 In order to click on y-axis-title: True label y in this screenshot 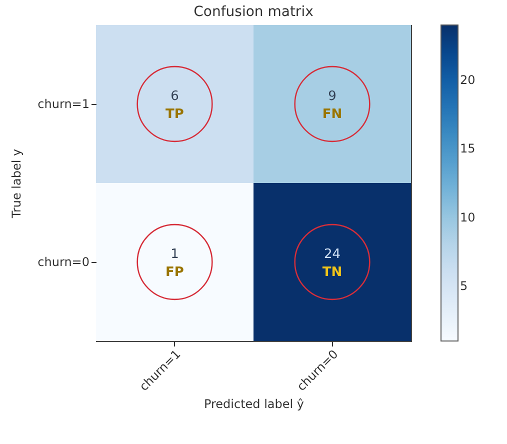, I will do `click(17, 184)`.